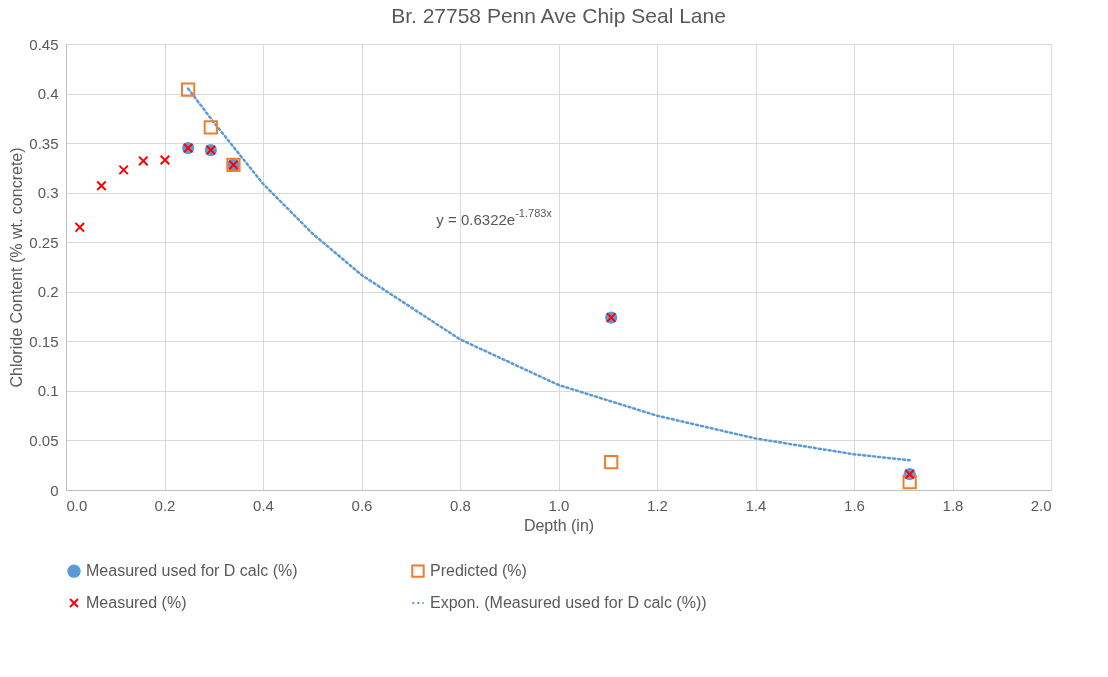  Describe the element at coordinates (854, 505) in the screenshot. I see `x-tick-label: 1.6` at that location.